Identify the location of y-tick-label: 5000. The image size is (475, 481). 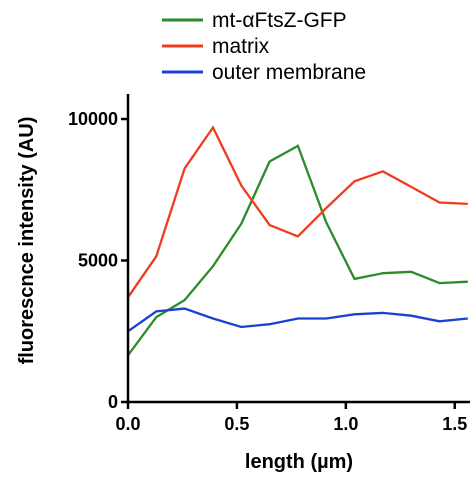
(98, 261).